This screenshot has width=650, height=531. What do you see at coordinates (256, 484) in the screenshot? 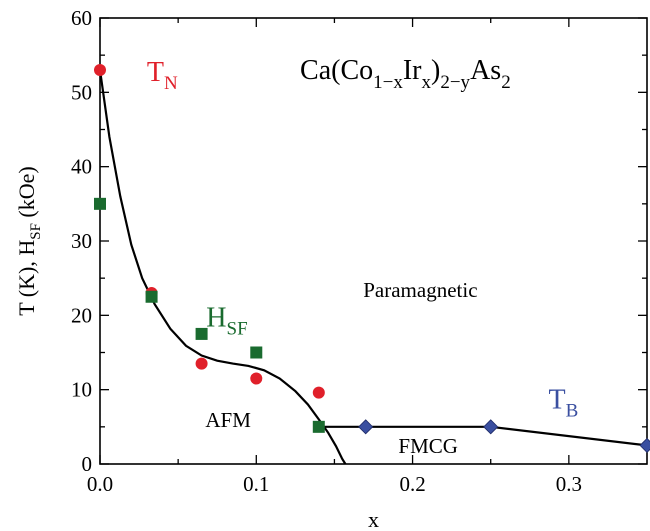
I see `x-tick-label: 0.1` at bounding box center [256, 484].